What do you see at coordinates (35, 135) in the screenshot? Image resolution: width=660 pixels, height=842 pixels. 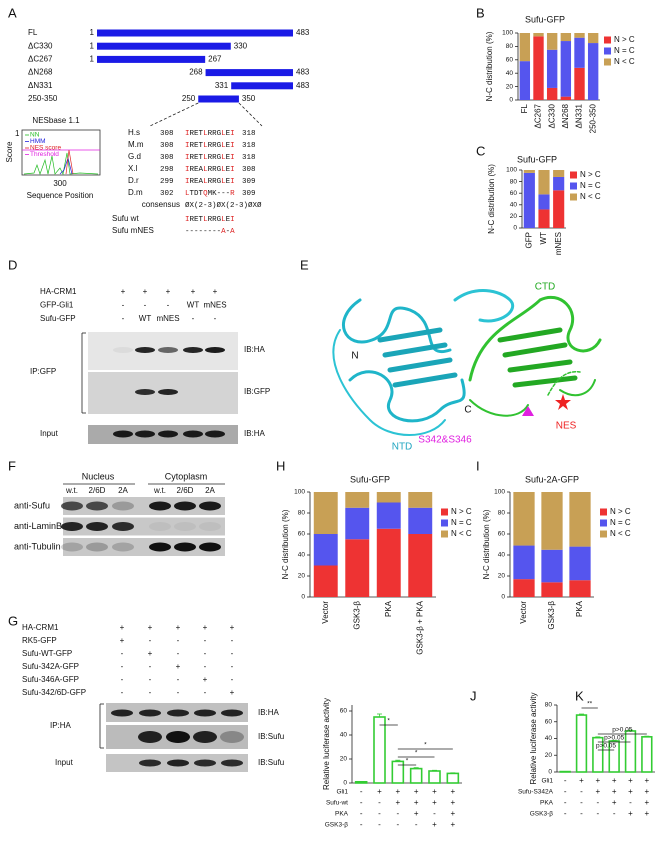 I see `legend-label: NN` at bounding box center [35, 135].